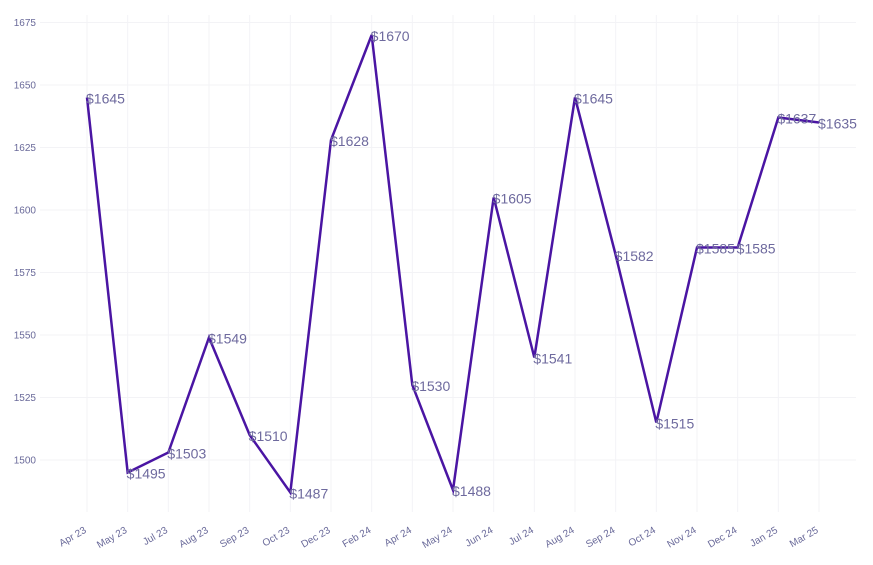  I want to click on data-label: $1582, so click(634, 256).